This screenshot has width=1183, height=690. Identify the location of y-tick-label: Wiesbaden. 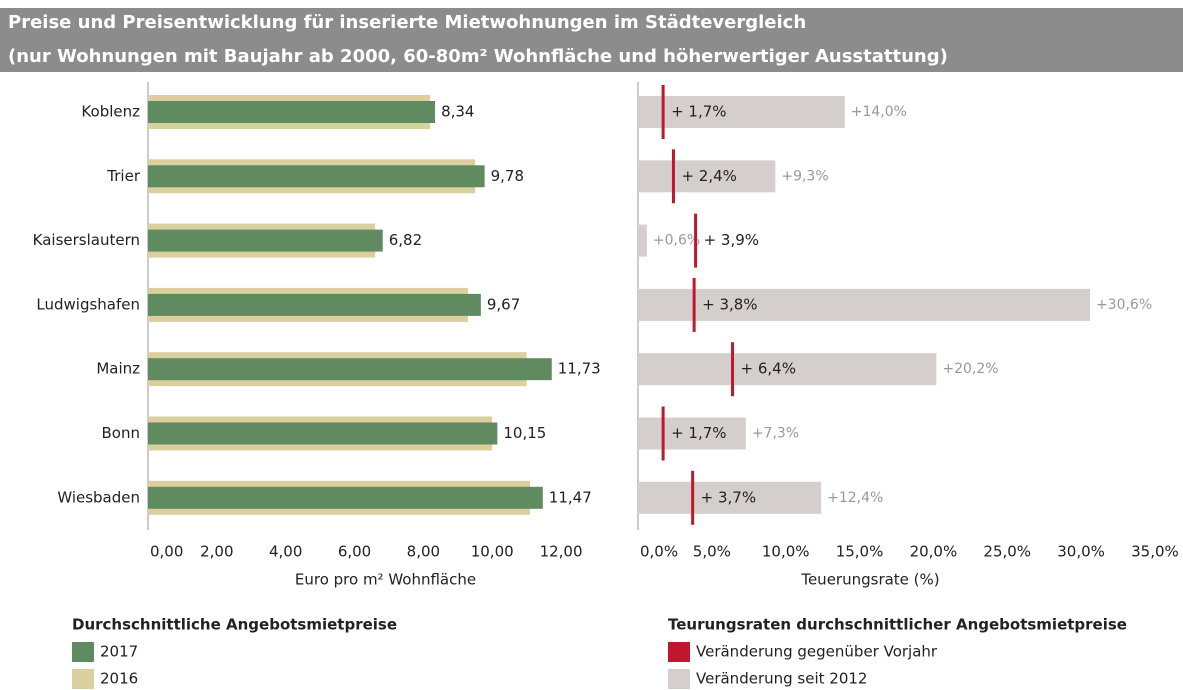
(98, 497).